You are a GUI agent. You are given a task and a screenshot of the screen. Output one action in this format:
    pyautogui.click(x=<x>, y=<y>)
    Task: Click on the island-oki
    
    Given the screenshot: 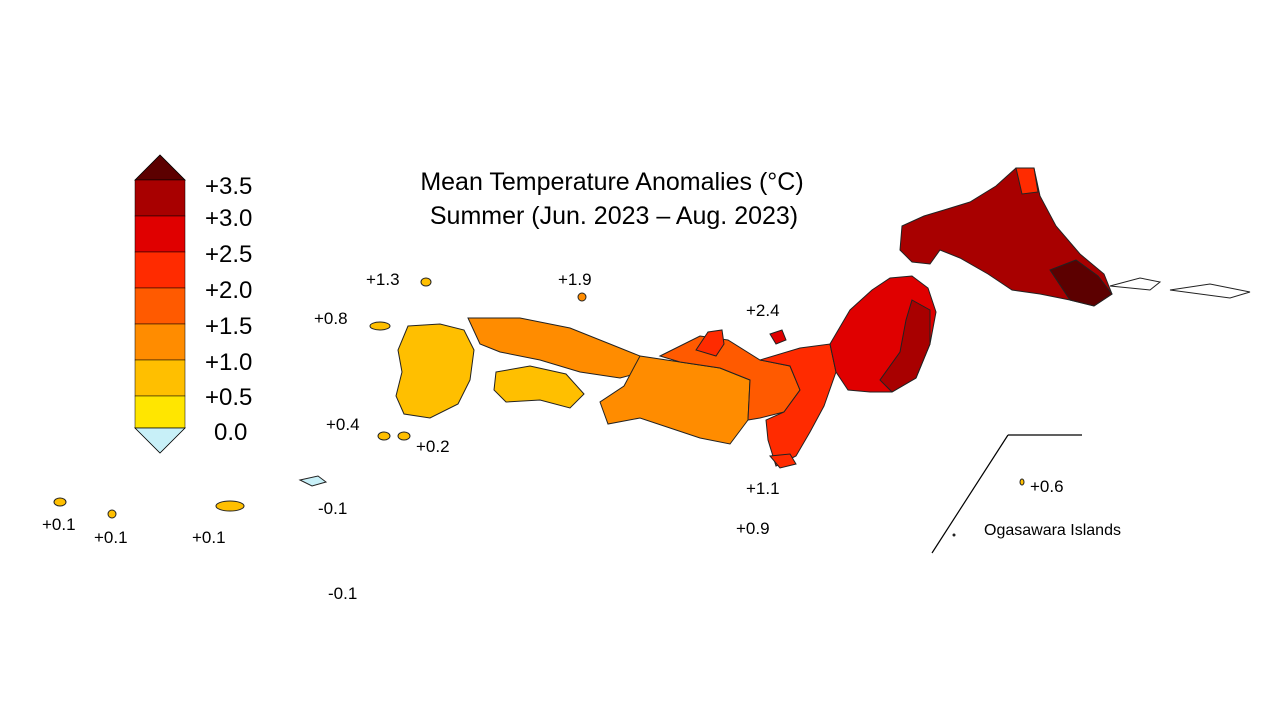 What is the action you would take?
    pyautogui.click(x=582, y=297)
    